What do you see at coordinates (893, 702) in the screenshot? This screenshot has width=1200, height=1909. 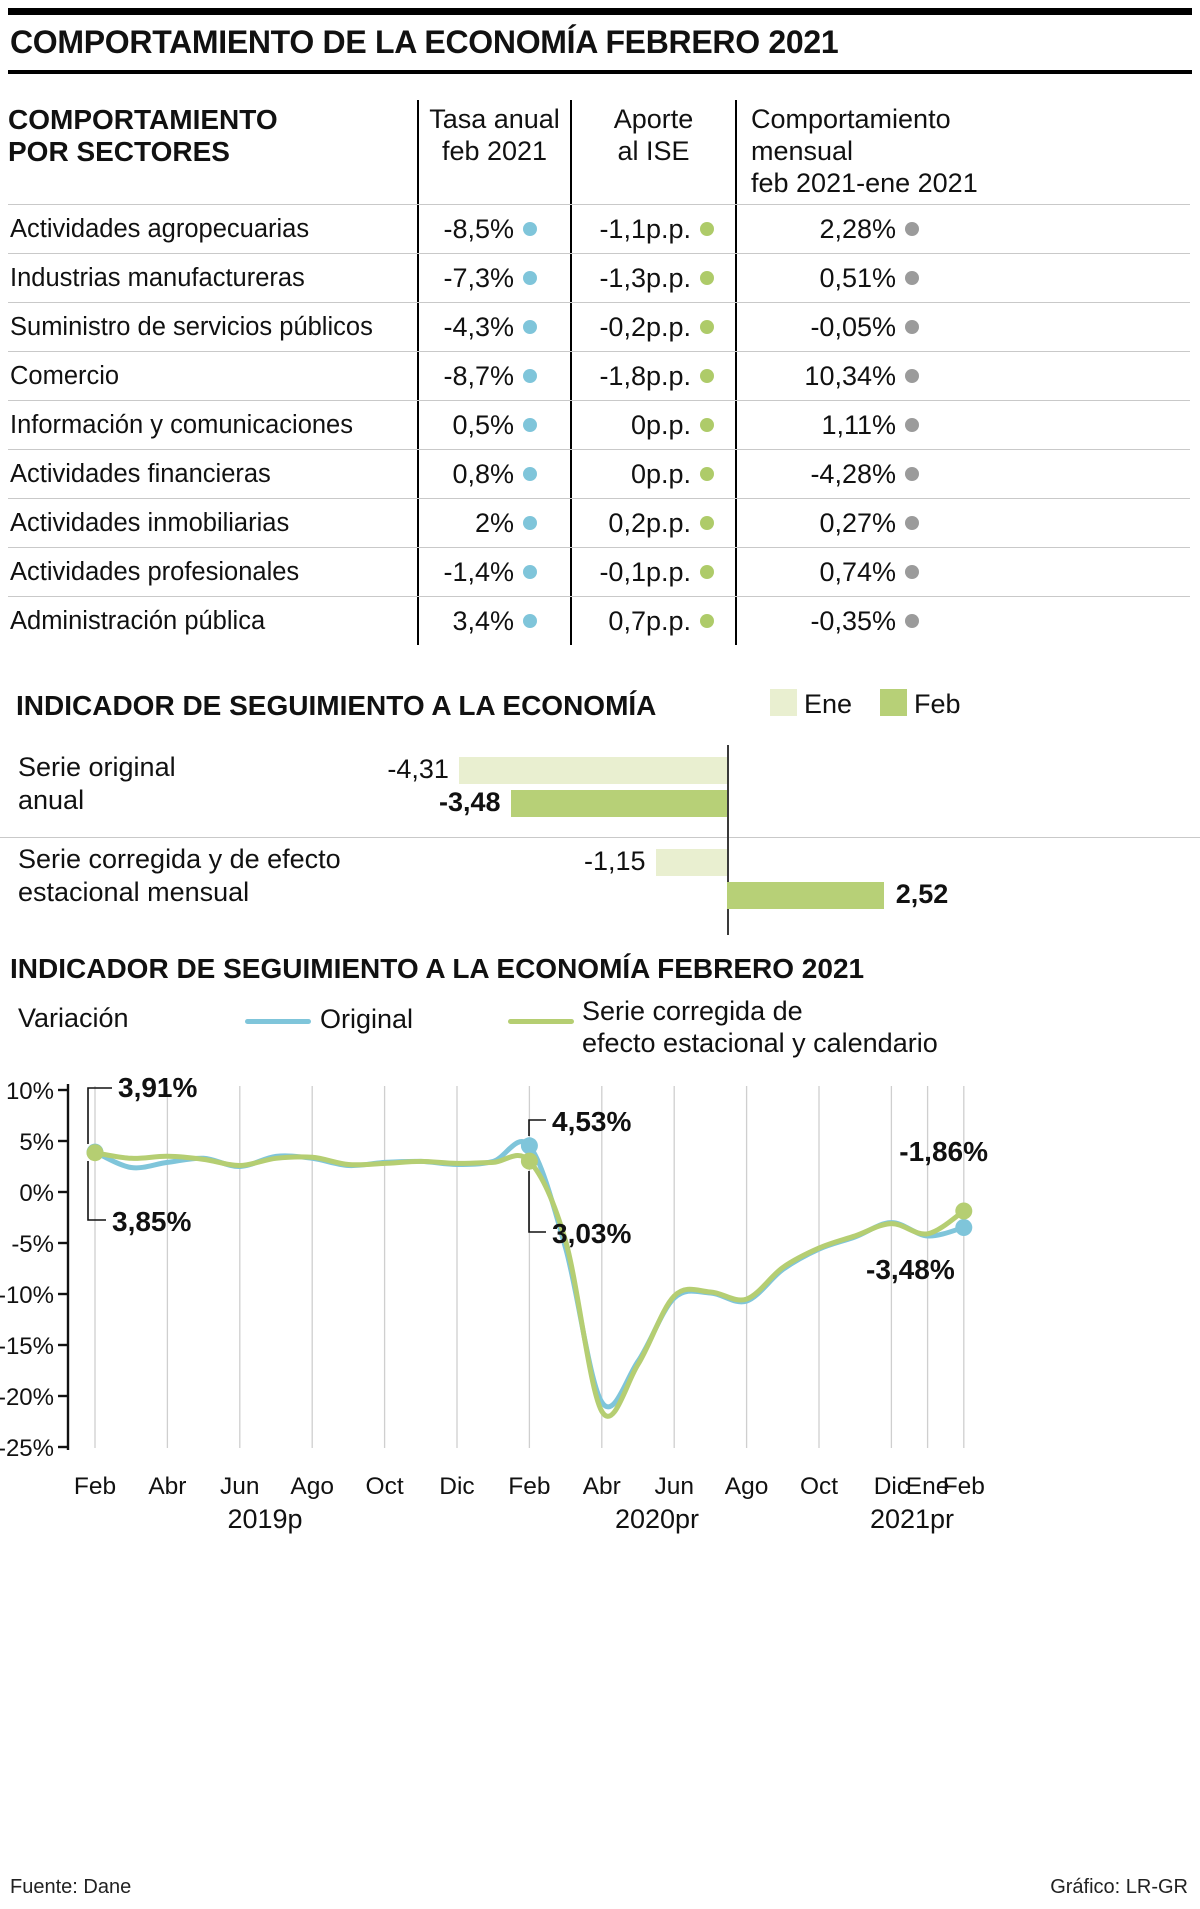 I see `legend-feb-swatch` at bounding box center [893, 702].